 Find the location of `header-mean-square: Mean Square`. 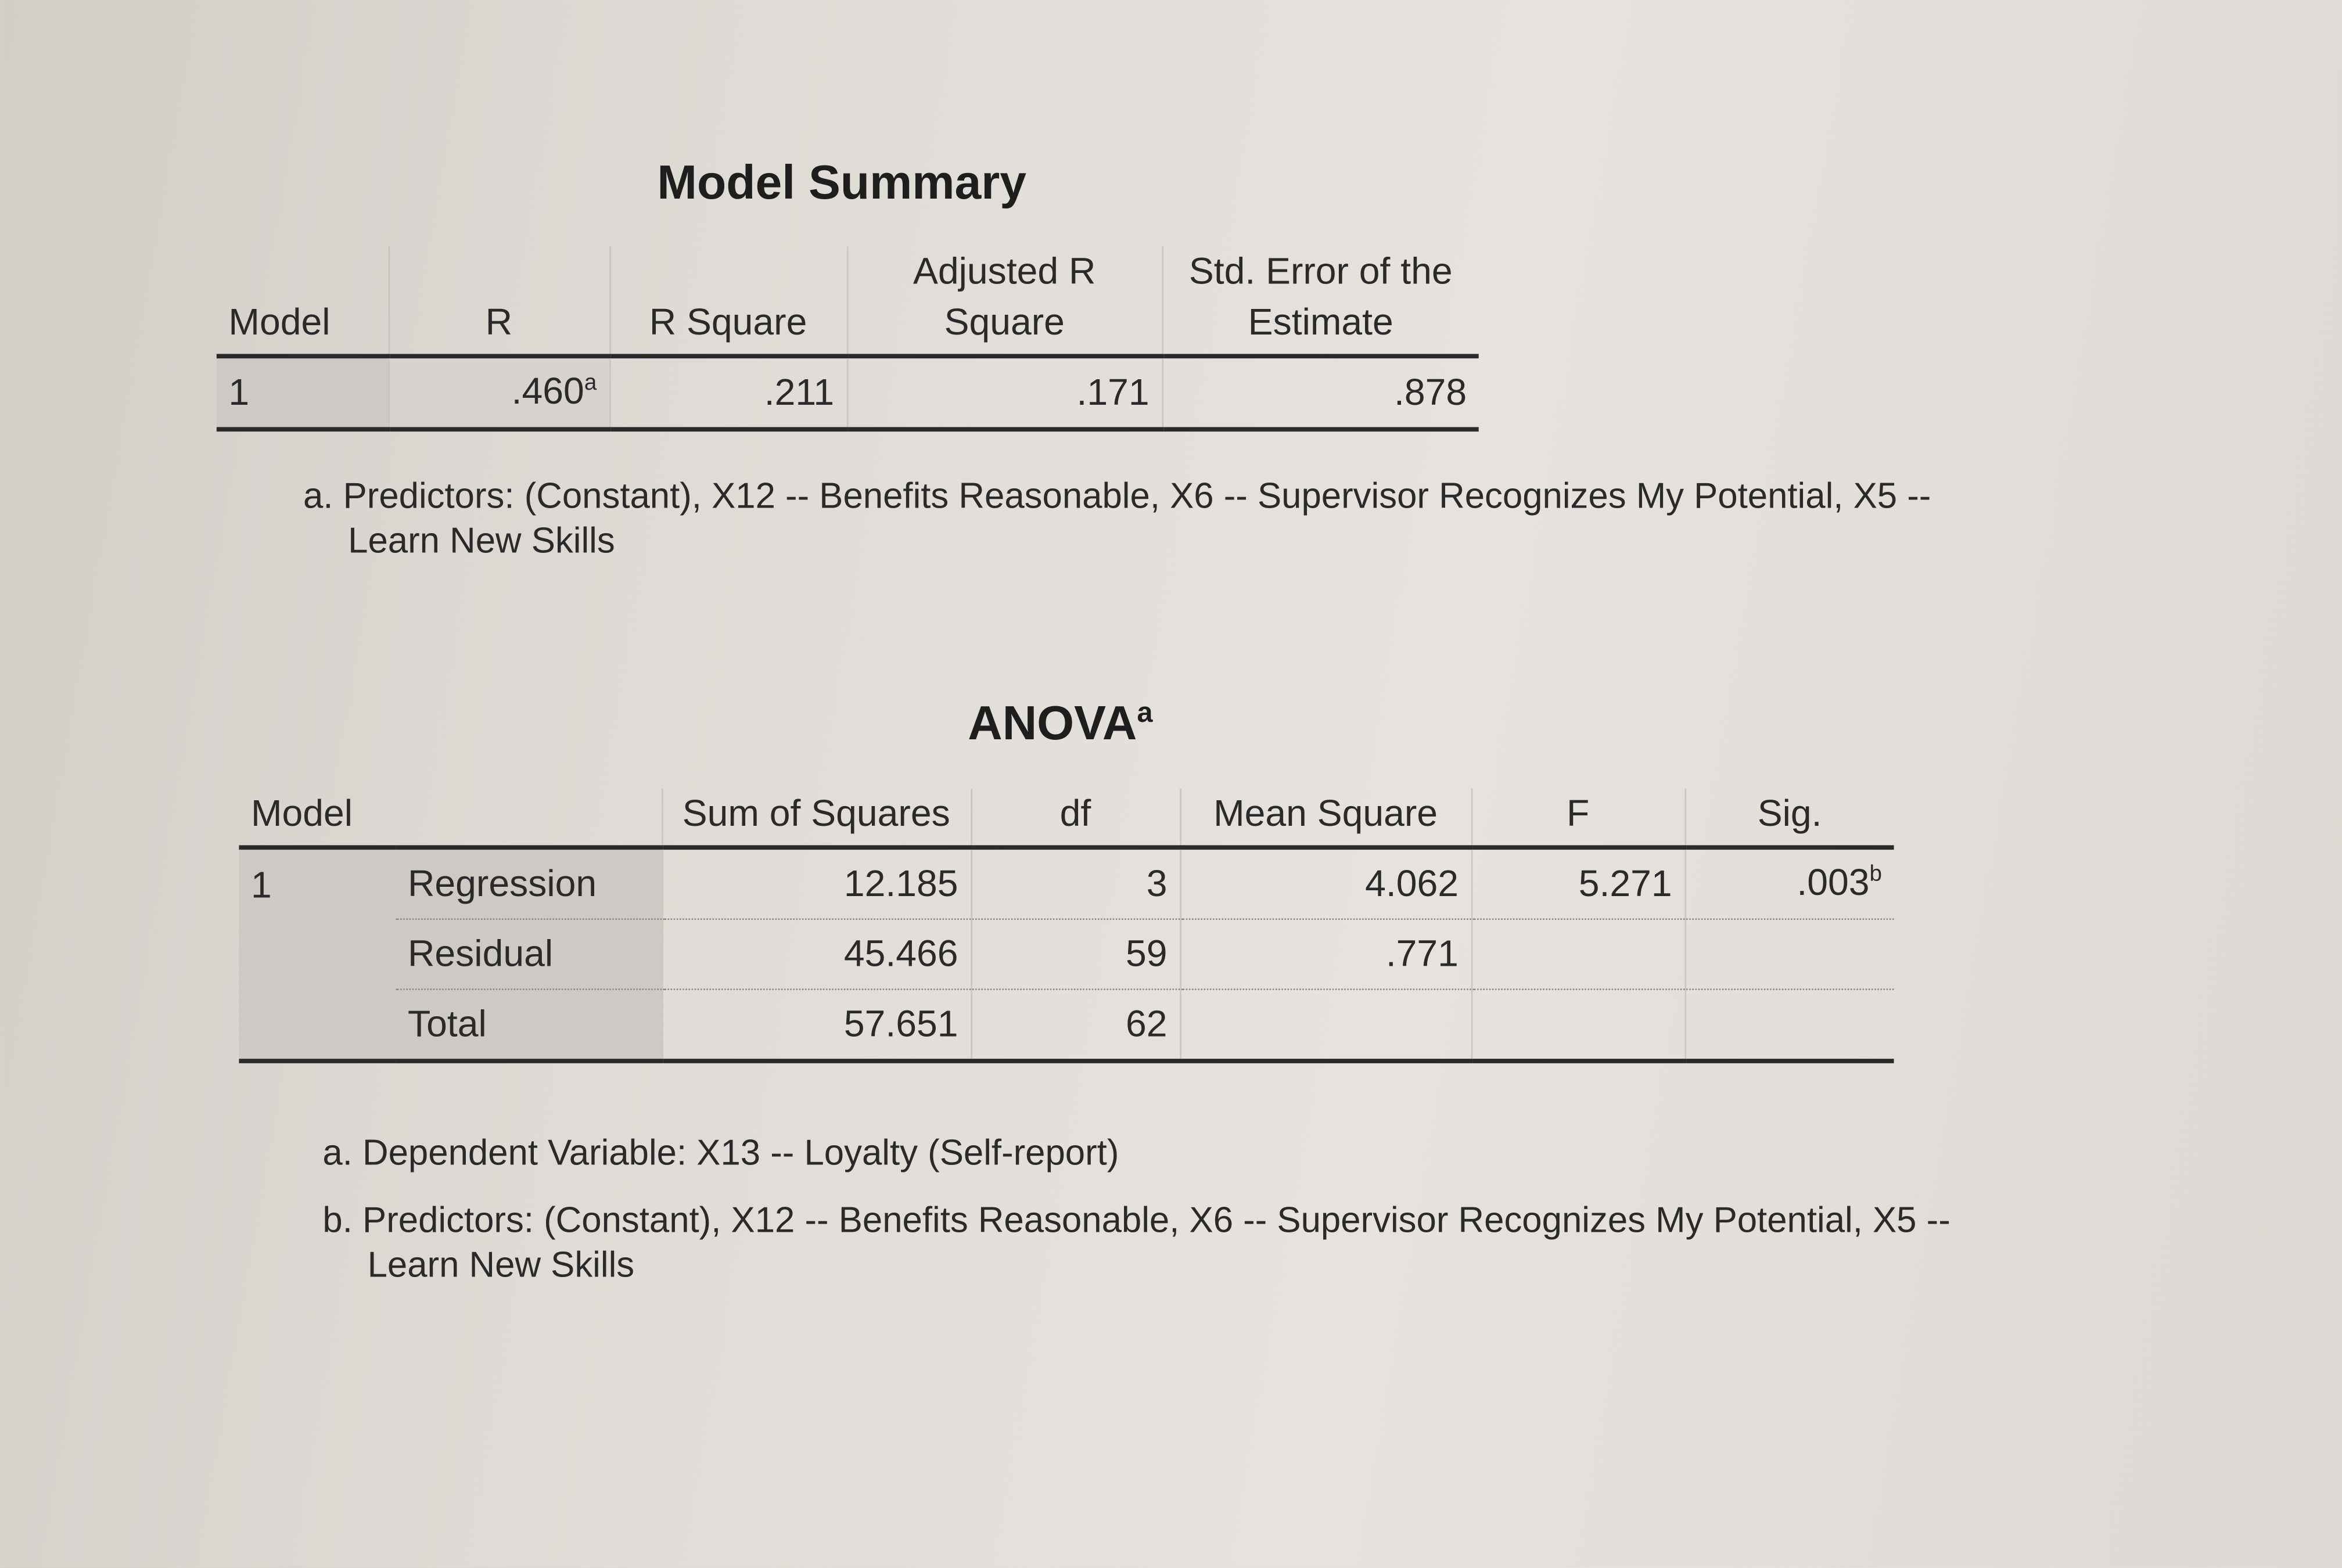

header-mean-square: Mean Square is located at coordinates (1325, 818).